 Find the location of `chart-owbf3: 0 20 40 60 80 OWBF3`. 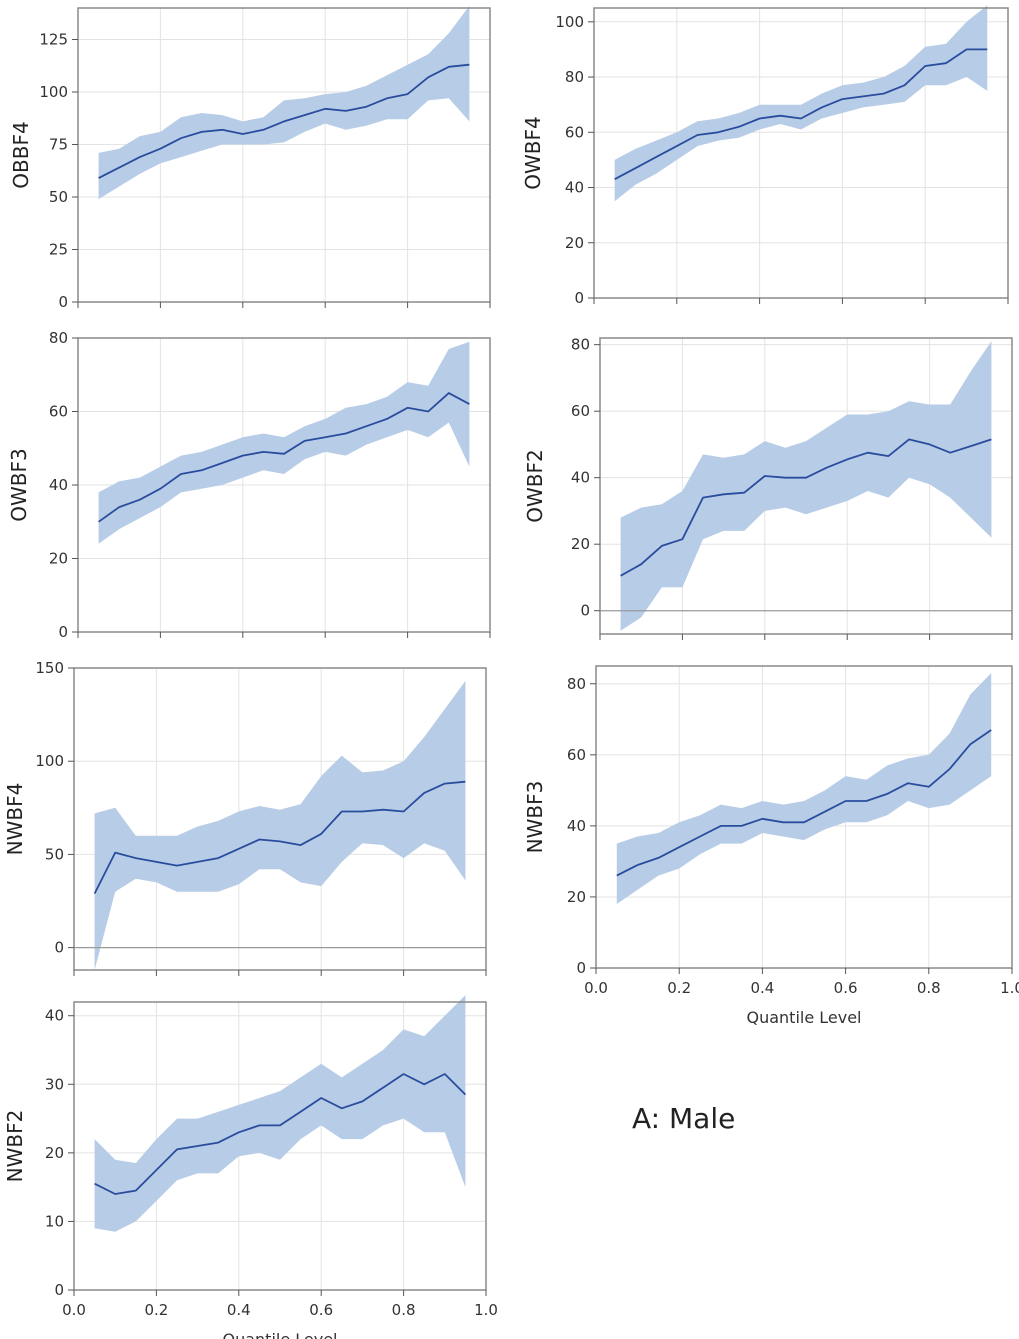

chart-owbf3: 0 20 40 60 80 OWBF3 is located at coordinates (249, 485).